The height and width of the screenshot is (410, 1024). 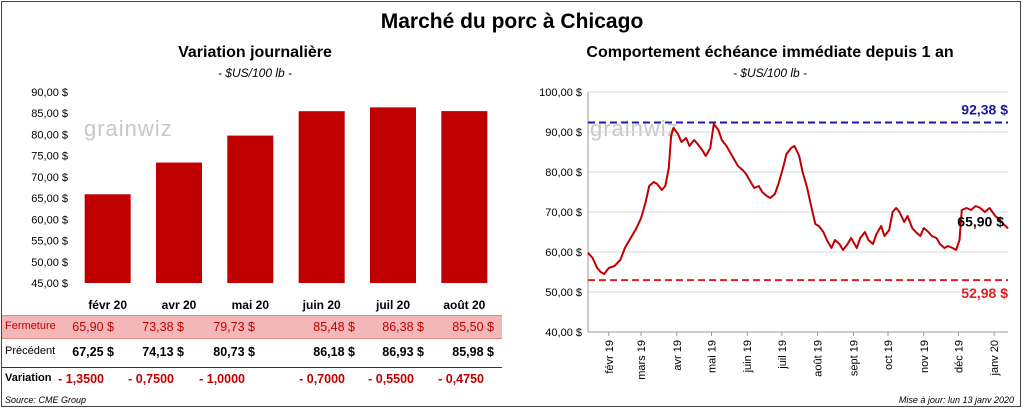 What do you see at coordinates (984, 109) in the screenshot?
I see `high-value-label: 92,38 $` at bounding box center [984, 109].